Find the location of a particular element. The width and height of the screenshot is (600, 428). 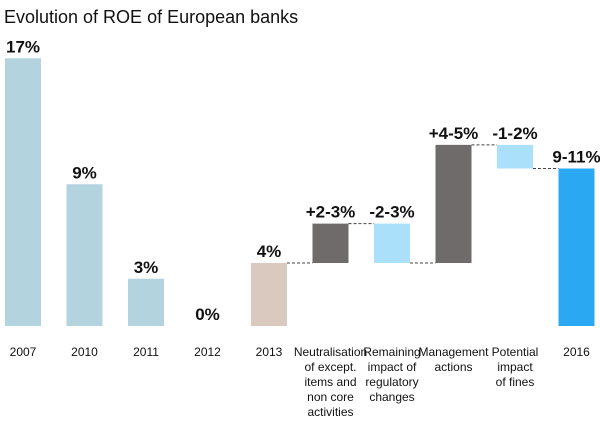

value-label-7: +4-5% is located at coordinates (454, 133).